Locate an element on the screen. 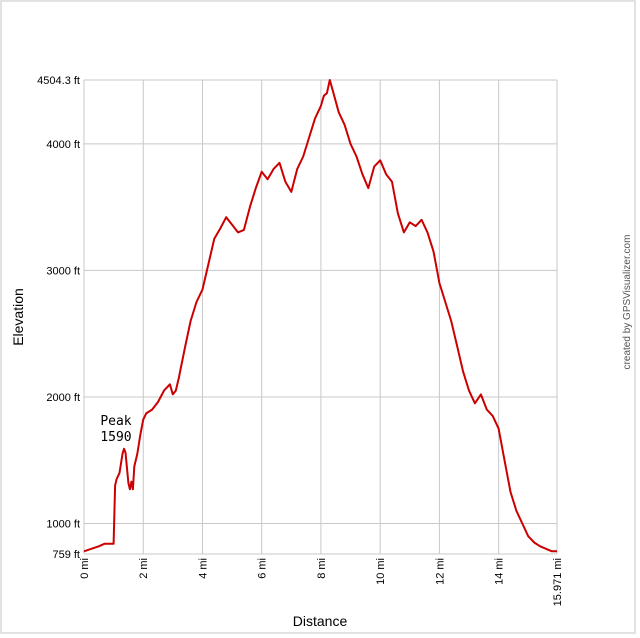  y-tick-label: 759 ft is located at coordinates (66, 555).